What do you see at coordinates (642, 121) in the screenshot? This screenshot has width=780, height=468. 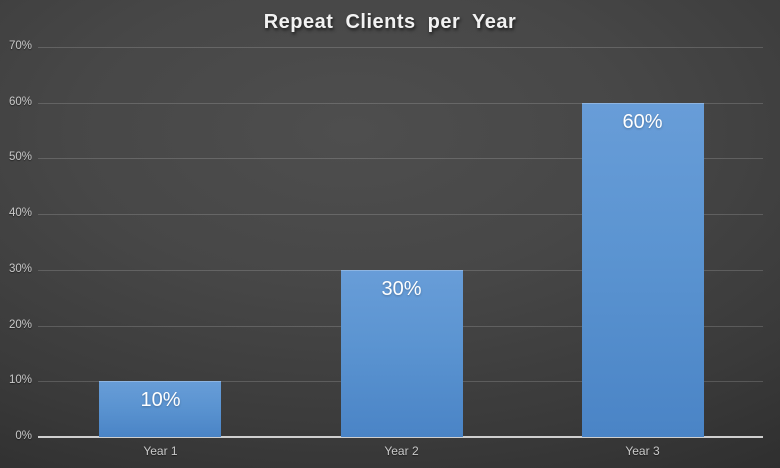 I see `bar-value-label: 60%` at bounding box center [642, 121].